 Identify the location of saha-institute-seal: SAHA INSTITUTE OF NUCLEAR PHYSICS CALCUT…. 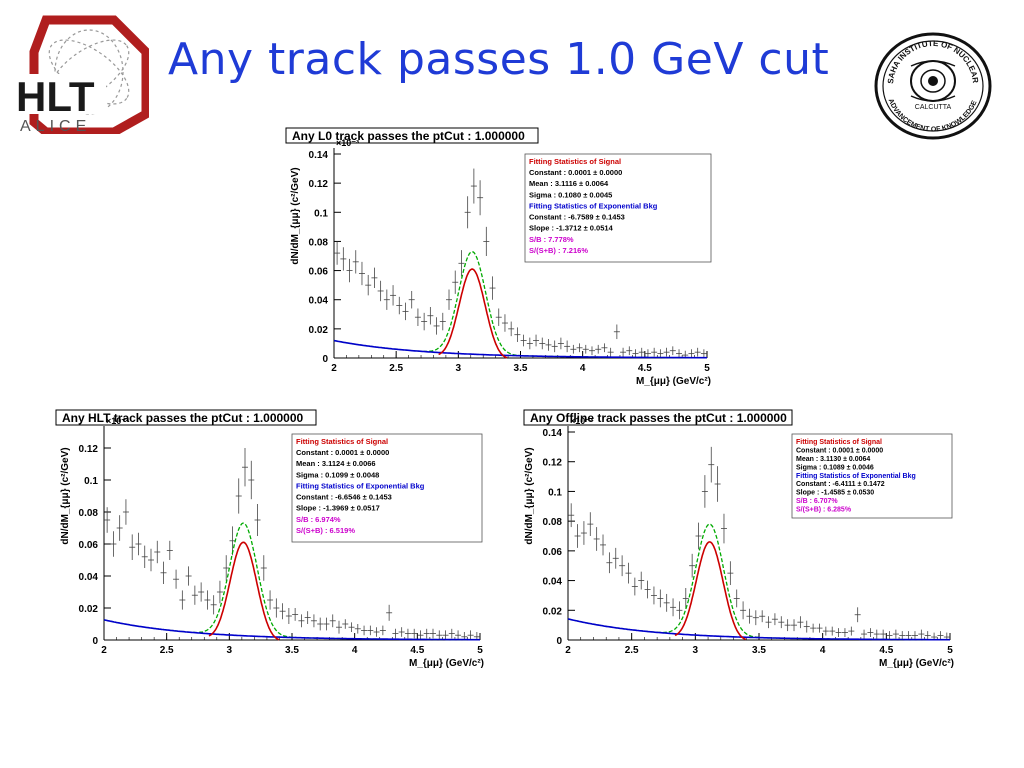
(932, 83).